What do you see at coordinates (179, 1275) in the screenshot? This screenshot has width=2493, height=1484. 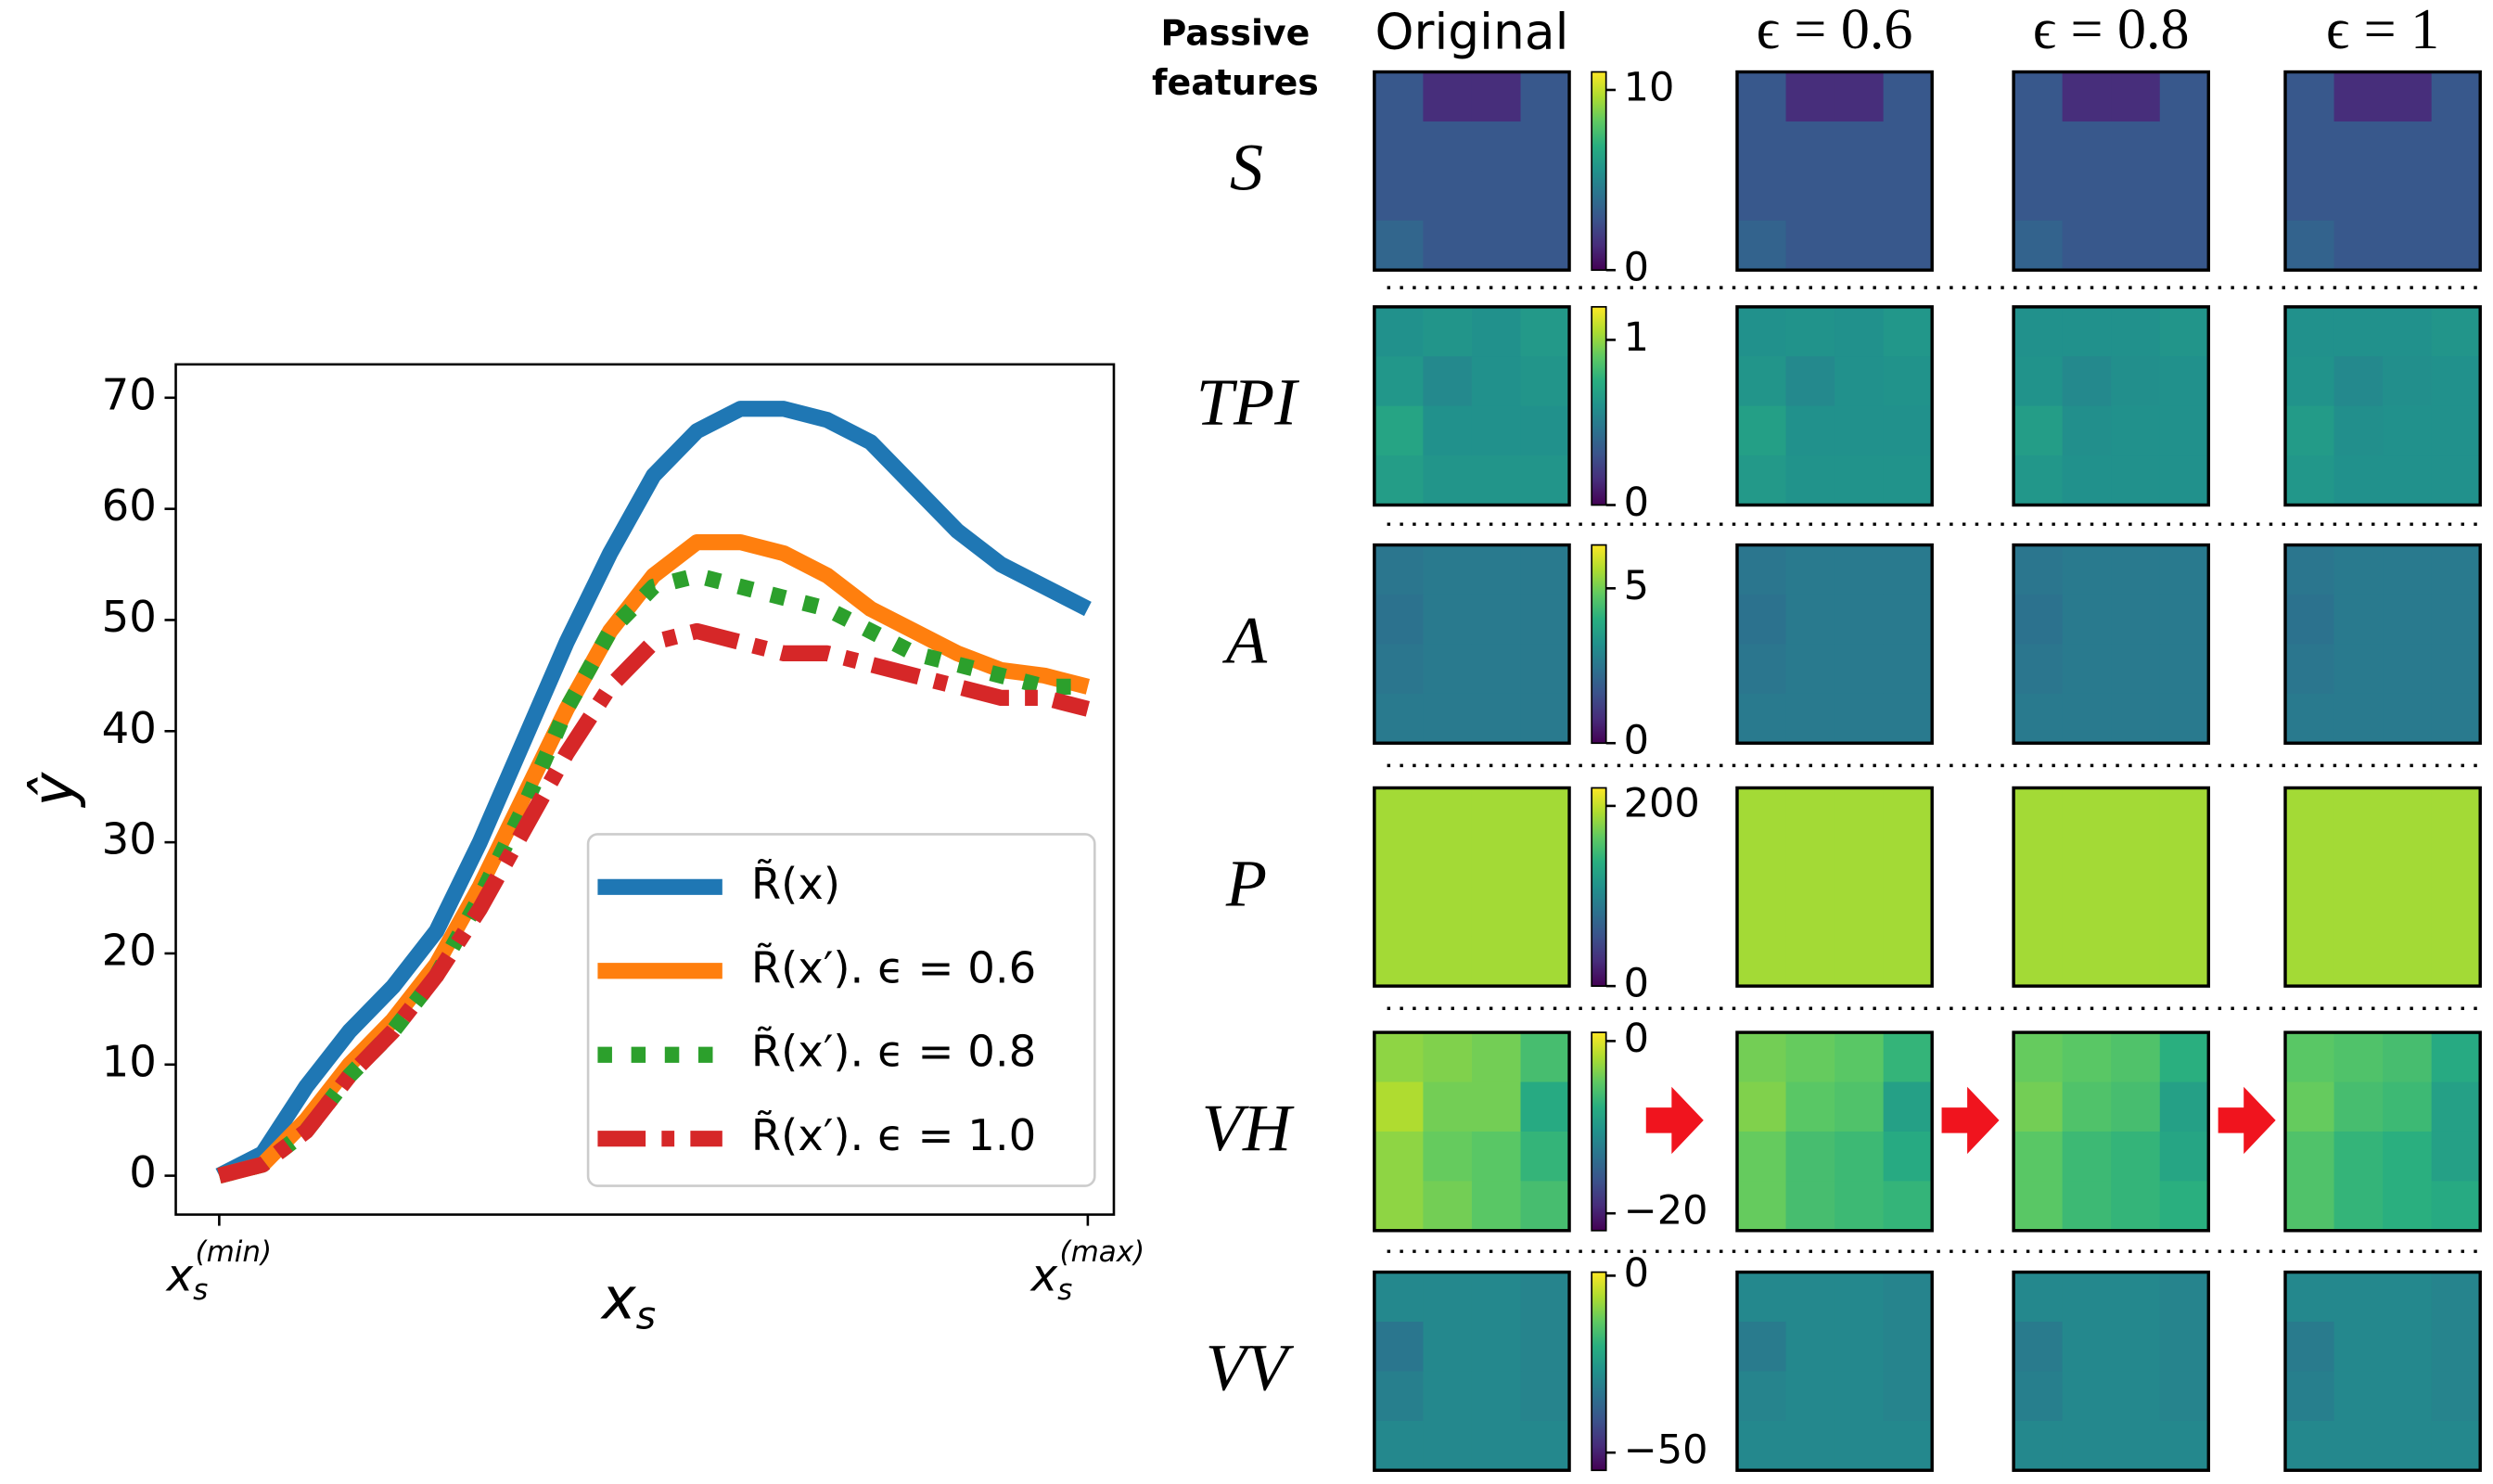 I see `x-tick-label-main: x` at bounding box center [179, 1275].